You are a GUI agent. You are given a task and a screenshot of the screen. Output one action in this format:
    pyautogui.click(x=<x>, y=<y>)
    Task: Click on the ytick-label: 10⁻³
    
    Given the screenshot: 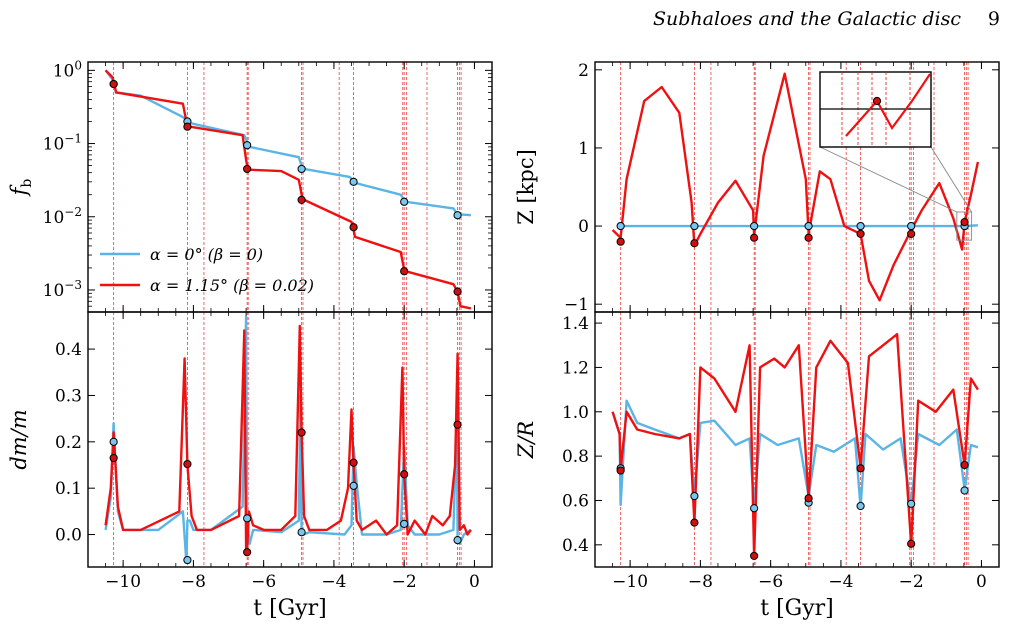 What is the action you would take?
    pyautogui.click(x=62, y=289)
    